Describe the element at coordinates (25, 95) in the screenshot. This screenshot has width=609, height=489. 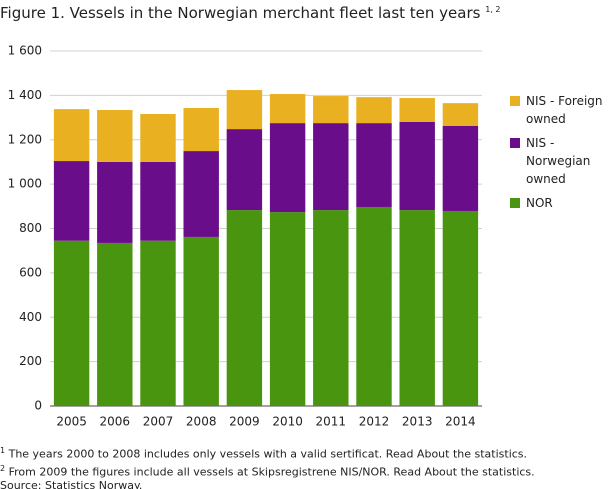
I see `y-tick-label: 1 400` at that location.